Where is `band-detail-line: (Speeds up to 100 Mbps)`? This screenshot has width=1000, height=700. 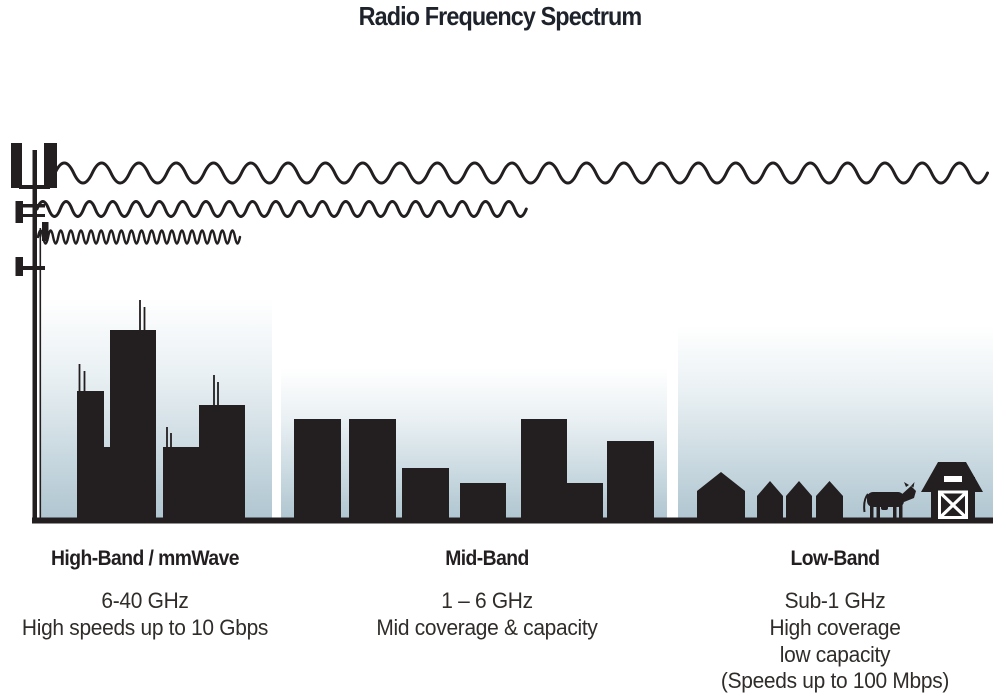
band-detail-line: (Speeds up to 100 Mbps) is located at coordinates (835, 681).